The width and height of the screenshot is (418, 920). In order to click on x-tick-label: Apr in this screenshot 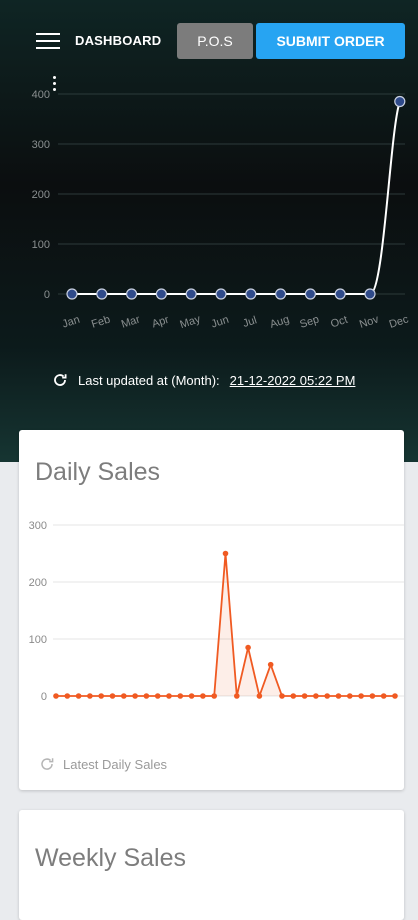, I will do `click(160, 322)`.